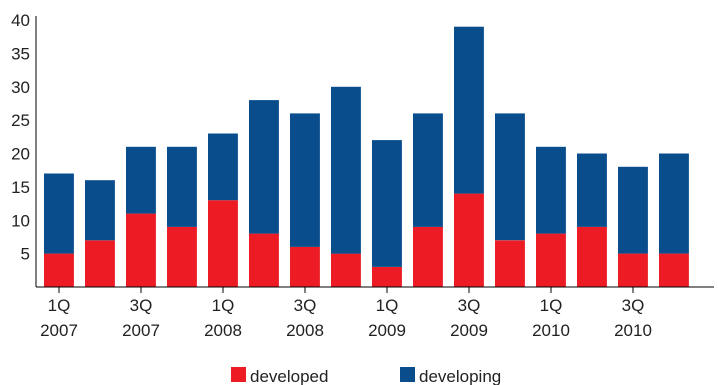 Image resolution: width=718 pixels, height=385 pixels. Describe the element at coordinates (289, 376) in the screenshot. I see `legend-label-developed: developed` at that location.